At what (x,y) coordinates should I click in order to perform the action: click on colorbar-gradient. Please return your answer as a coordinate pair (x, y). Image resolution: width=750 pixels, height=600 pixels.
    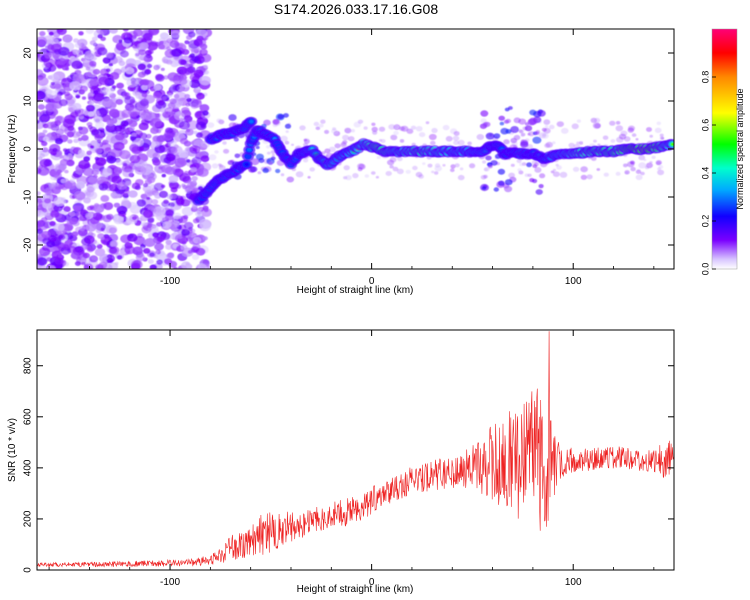
    Looking at the image, I should click on (724, 149).